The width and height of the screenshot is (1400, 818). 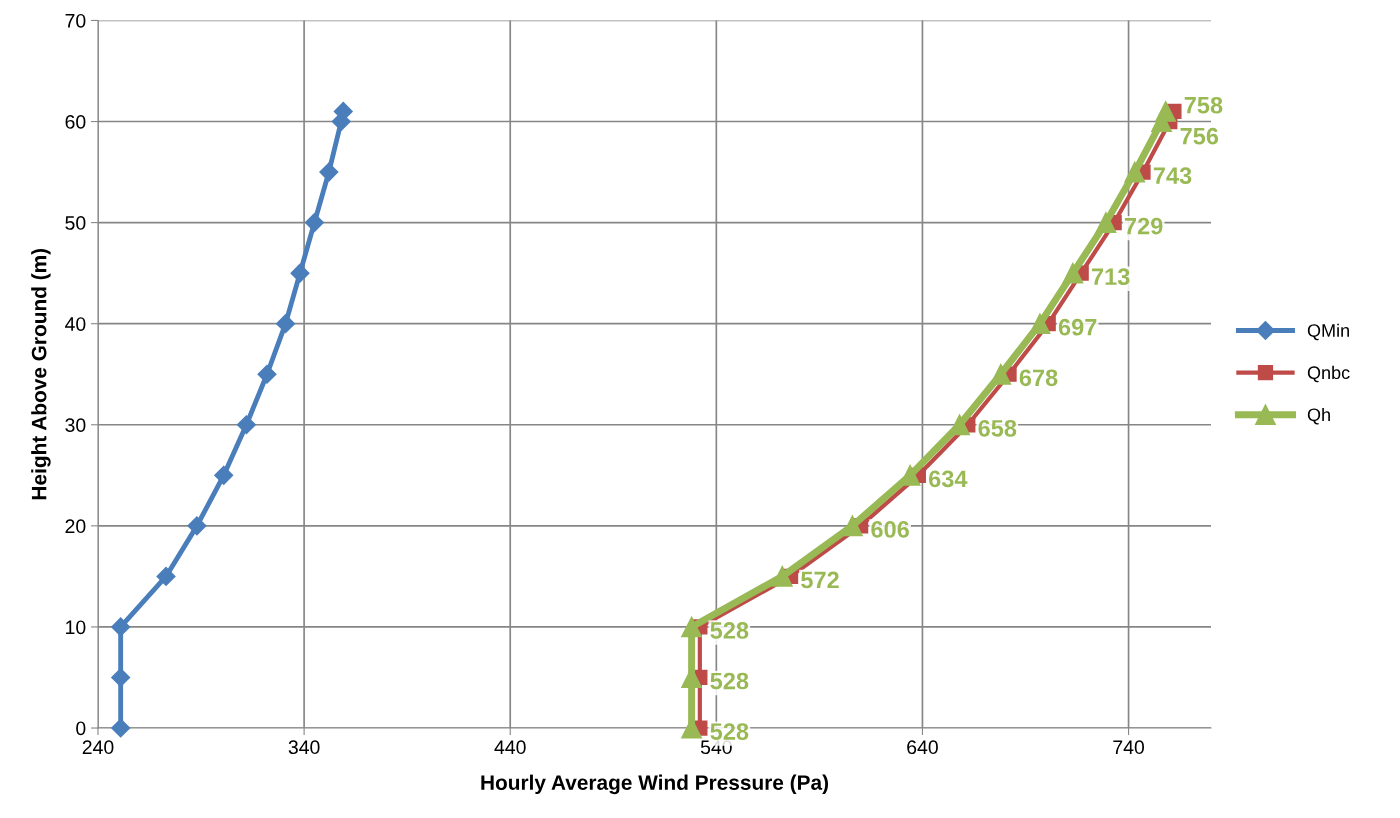 What do you see at coordinates (922, 747) in the screenshot?
I see `x-tick-label: 640` at bounding box center [922, 747].